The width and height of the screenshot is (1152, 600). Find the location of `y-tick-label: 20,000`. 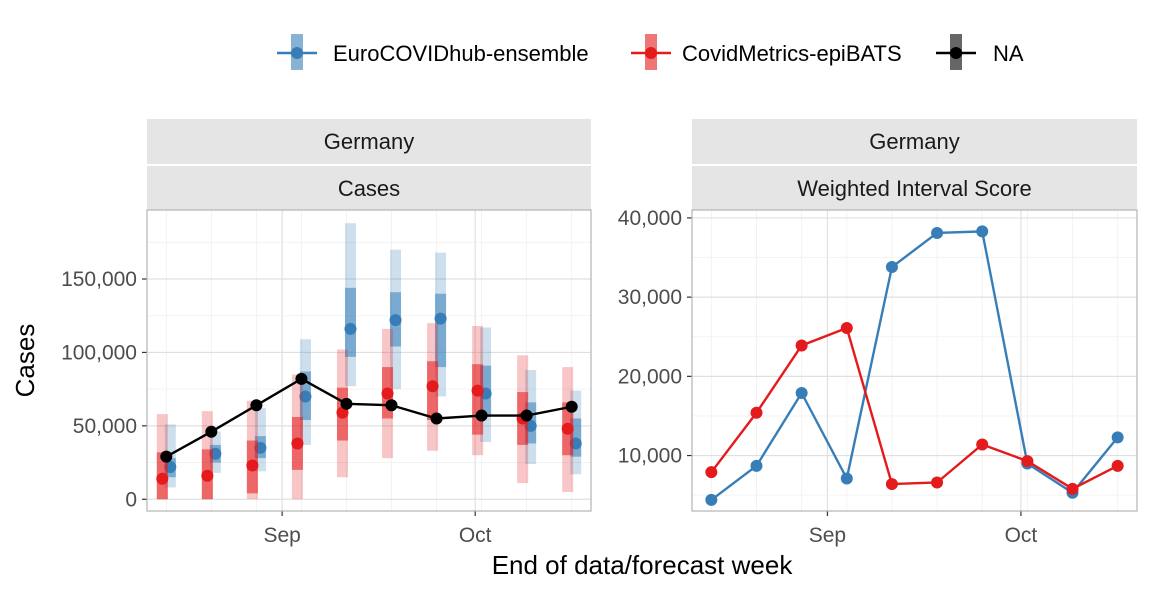

y-tick-label: 20,000 is located at coordinates (650, 376).